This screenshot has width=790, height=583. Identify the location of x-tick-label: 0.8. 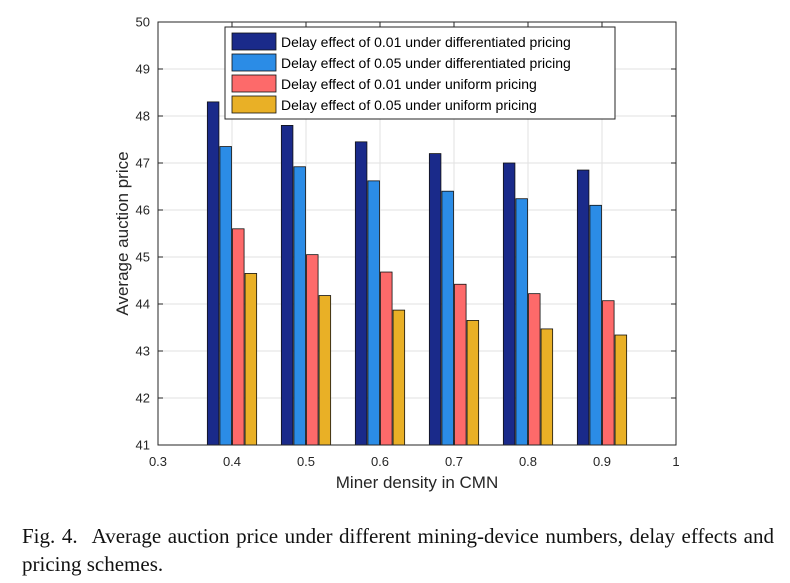
(528, 461).